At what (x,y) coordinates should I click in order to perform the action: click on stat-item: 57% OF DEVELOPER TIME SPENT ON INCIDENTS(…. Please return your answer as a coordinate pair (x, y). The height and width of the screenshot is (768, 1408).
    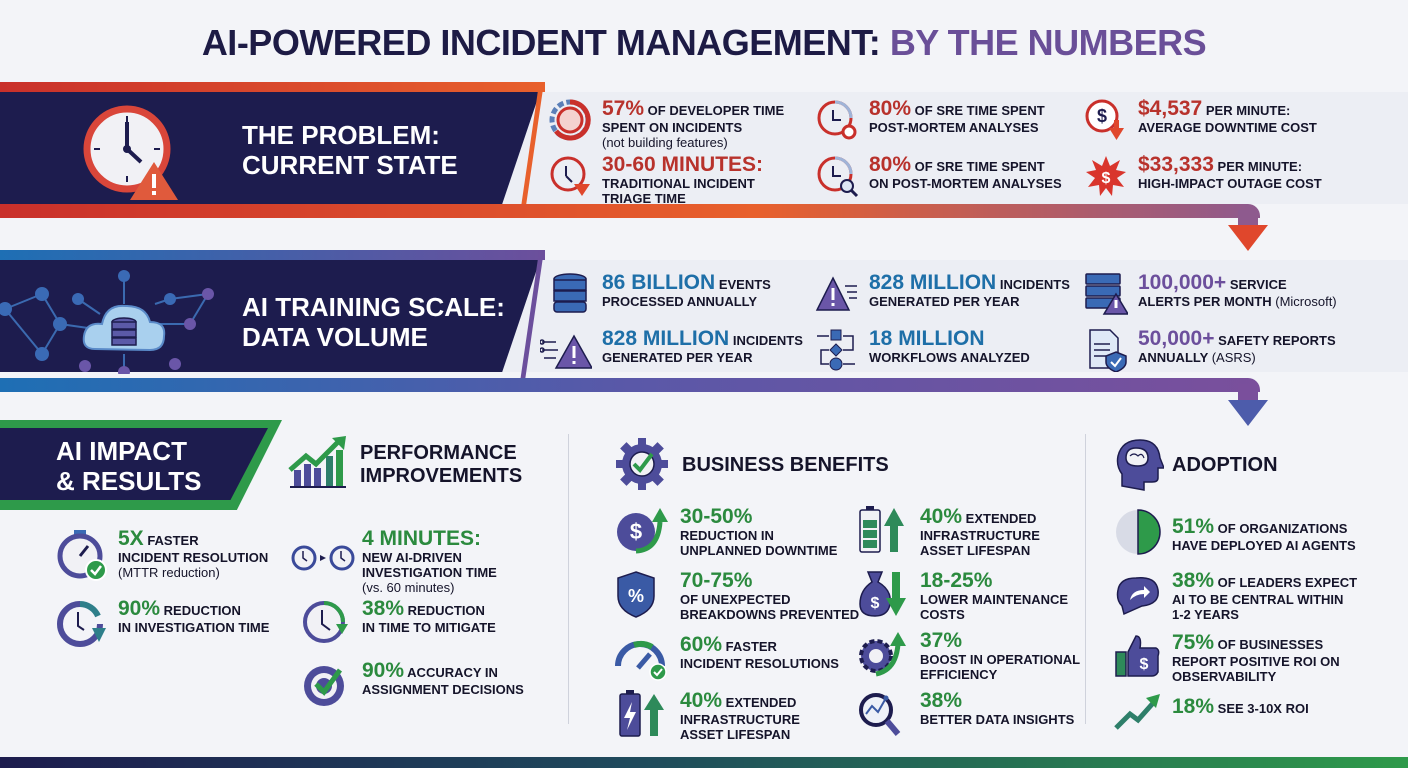
    Looking at the image, I should click on (666, 124).